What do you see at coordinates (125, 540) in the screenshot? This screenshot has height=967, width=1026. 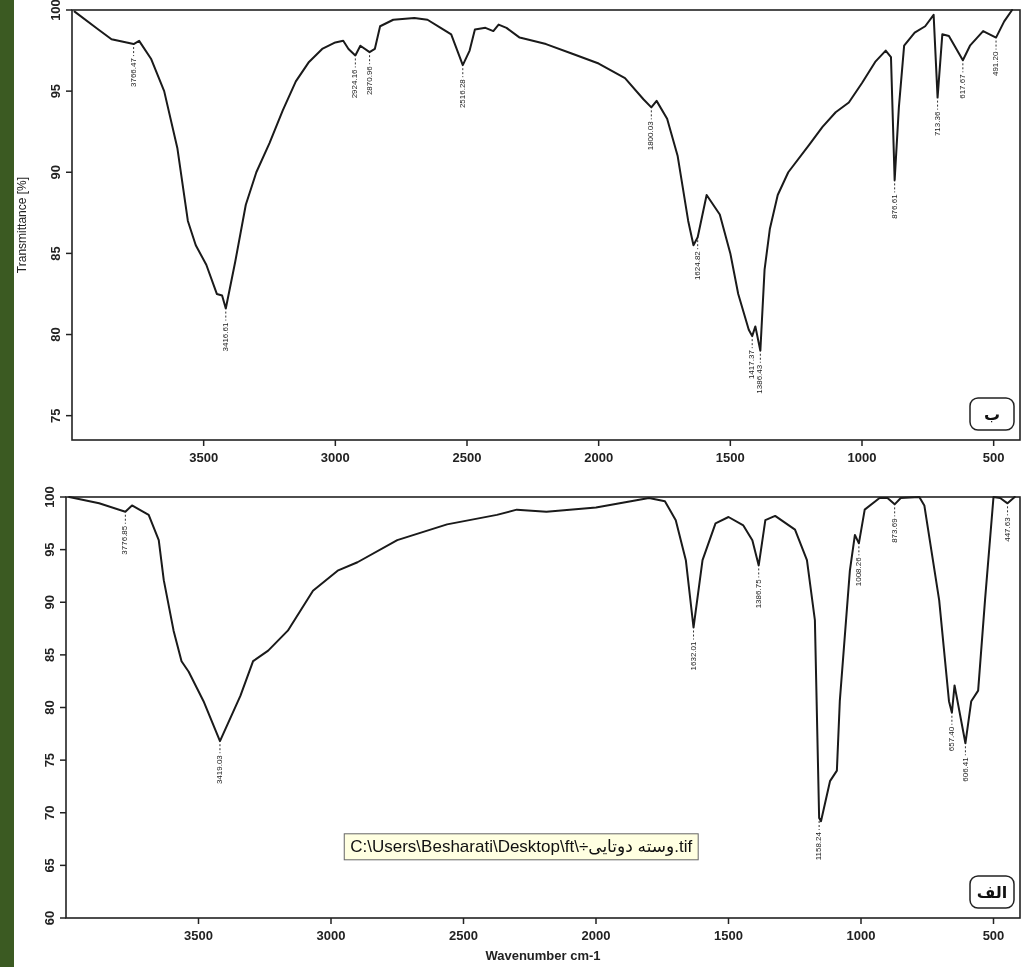 I see `annotation: 3776.85` at bounding box center [125, 540].